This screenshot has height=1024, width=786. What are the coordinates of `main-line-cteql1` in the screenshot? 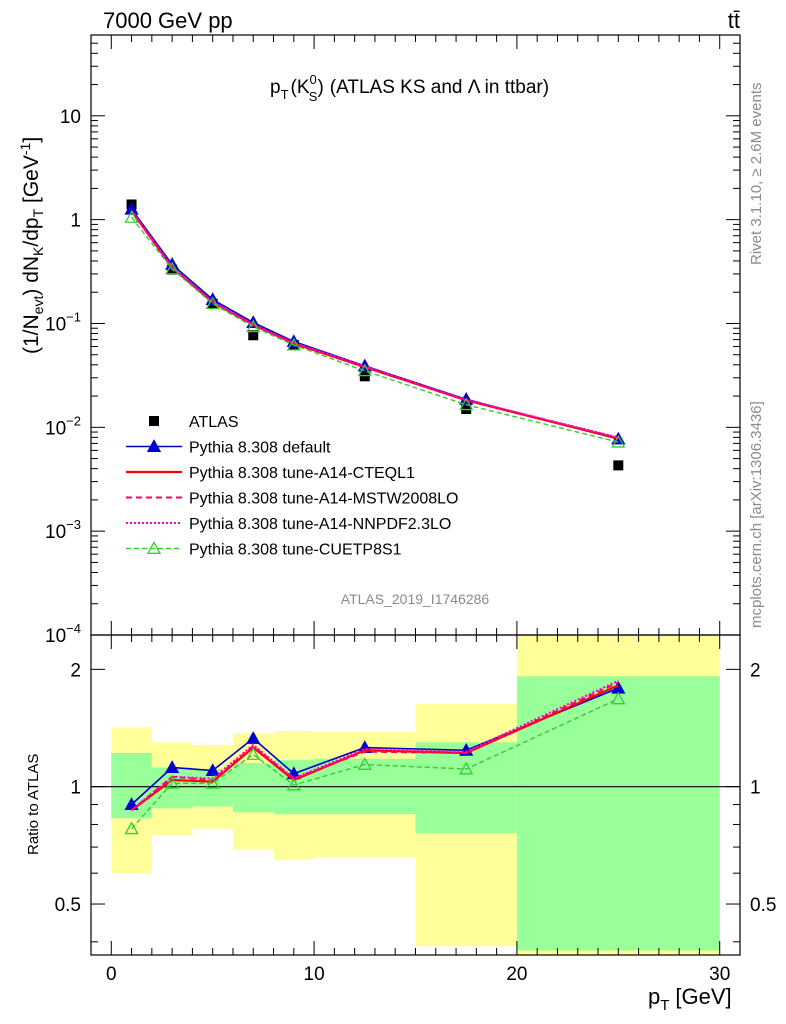 It's located at (374, 325).